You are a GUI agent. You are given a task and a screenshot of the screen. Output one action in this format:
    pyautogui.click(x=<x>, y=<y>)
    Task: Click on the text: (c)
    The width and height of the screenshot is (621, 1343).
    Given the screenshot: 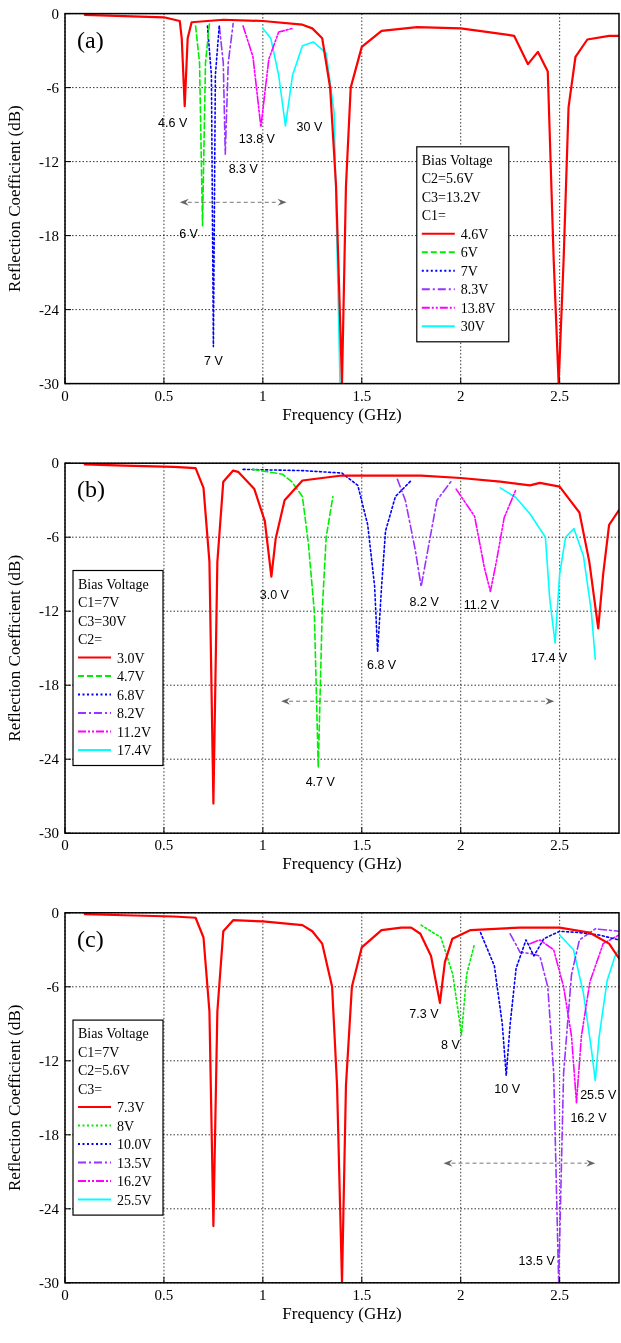 What is the action you would take?
    pyautogui.click(x=90, y=938)
    